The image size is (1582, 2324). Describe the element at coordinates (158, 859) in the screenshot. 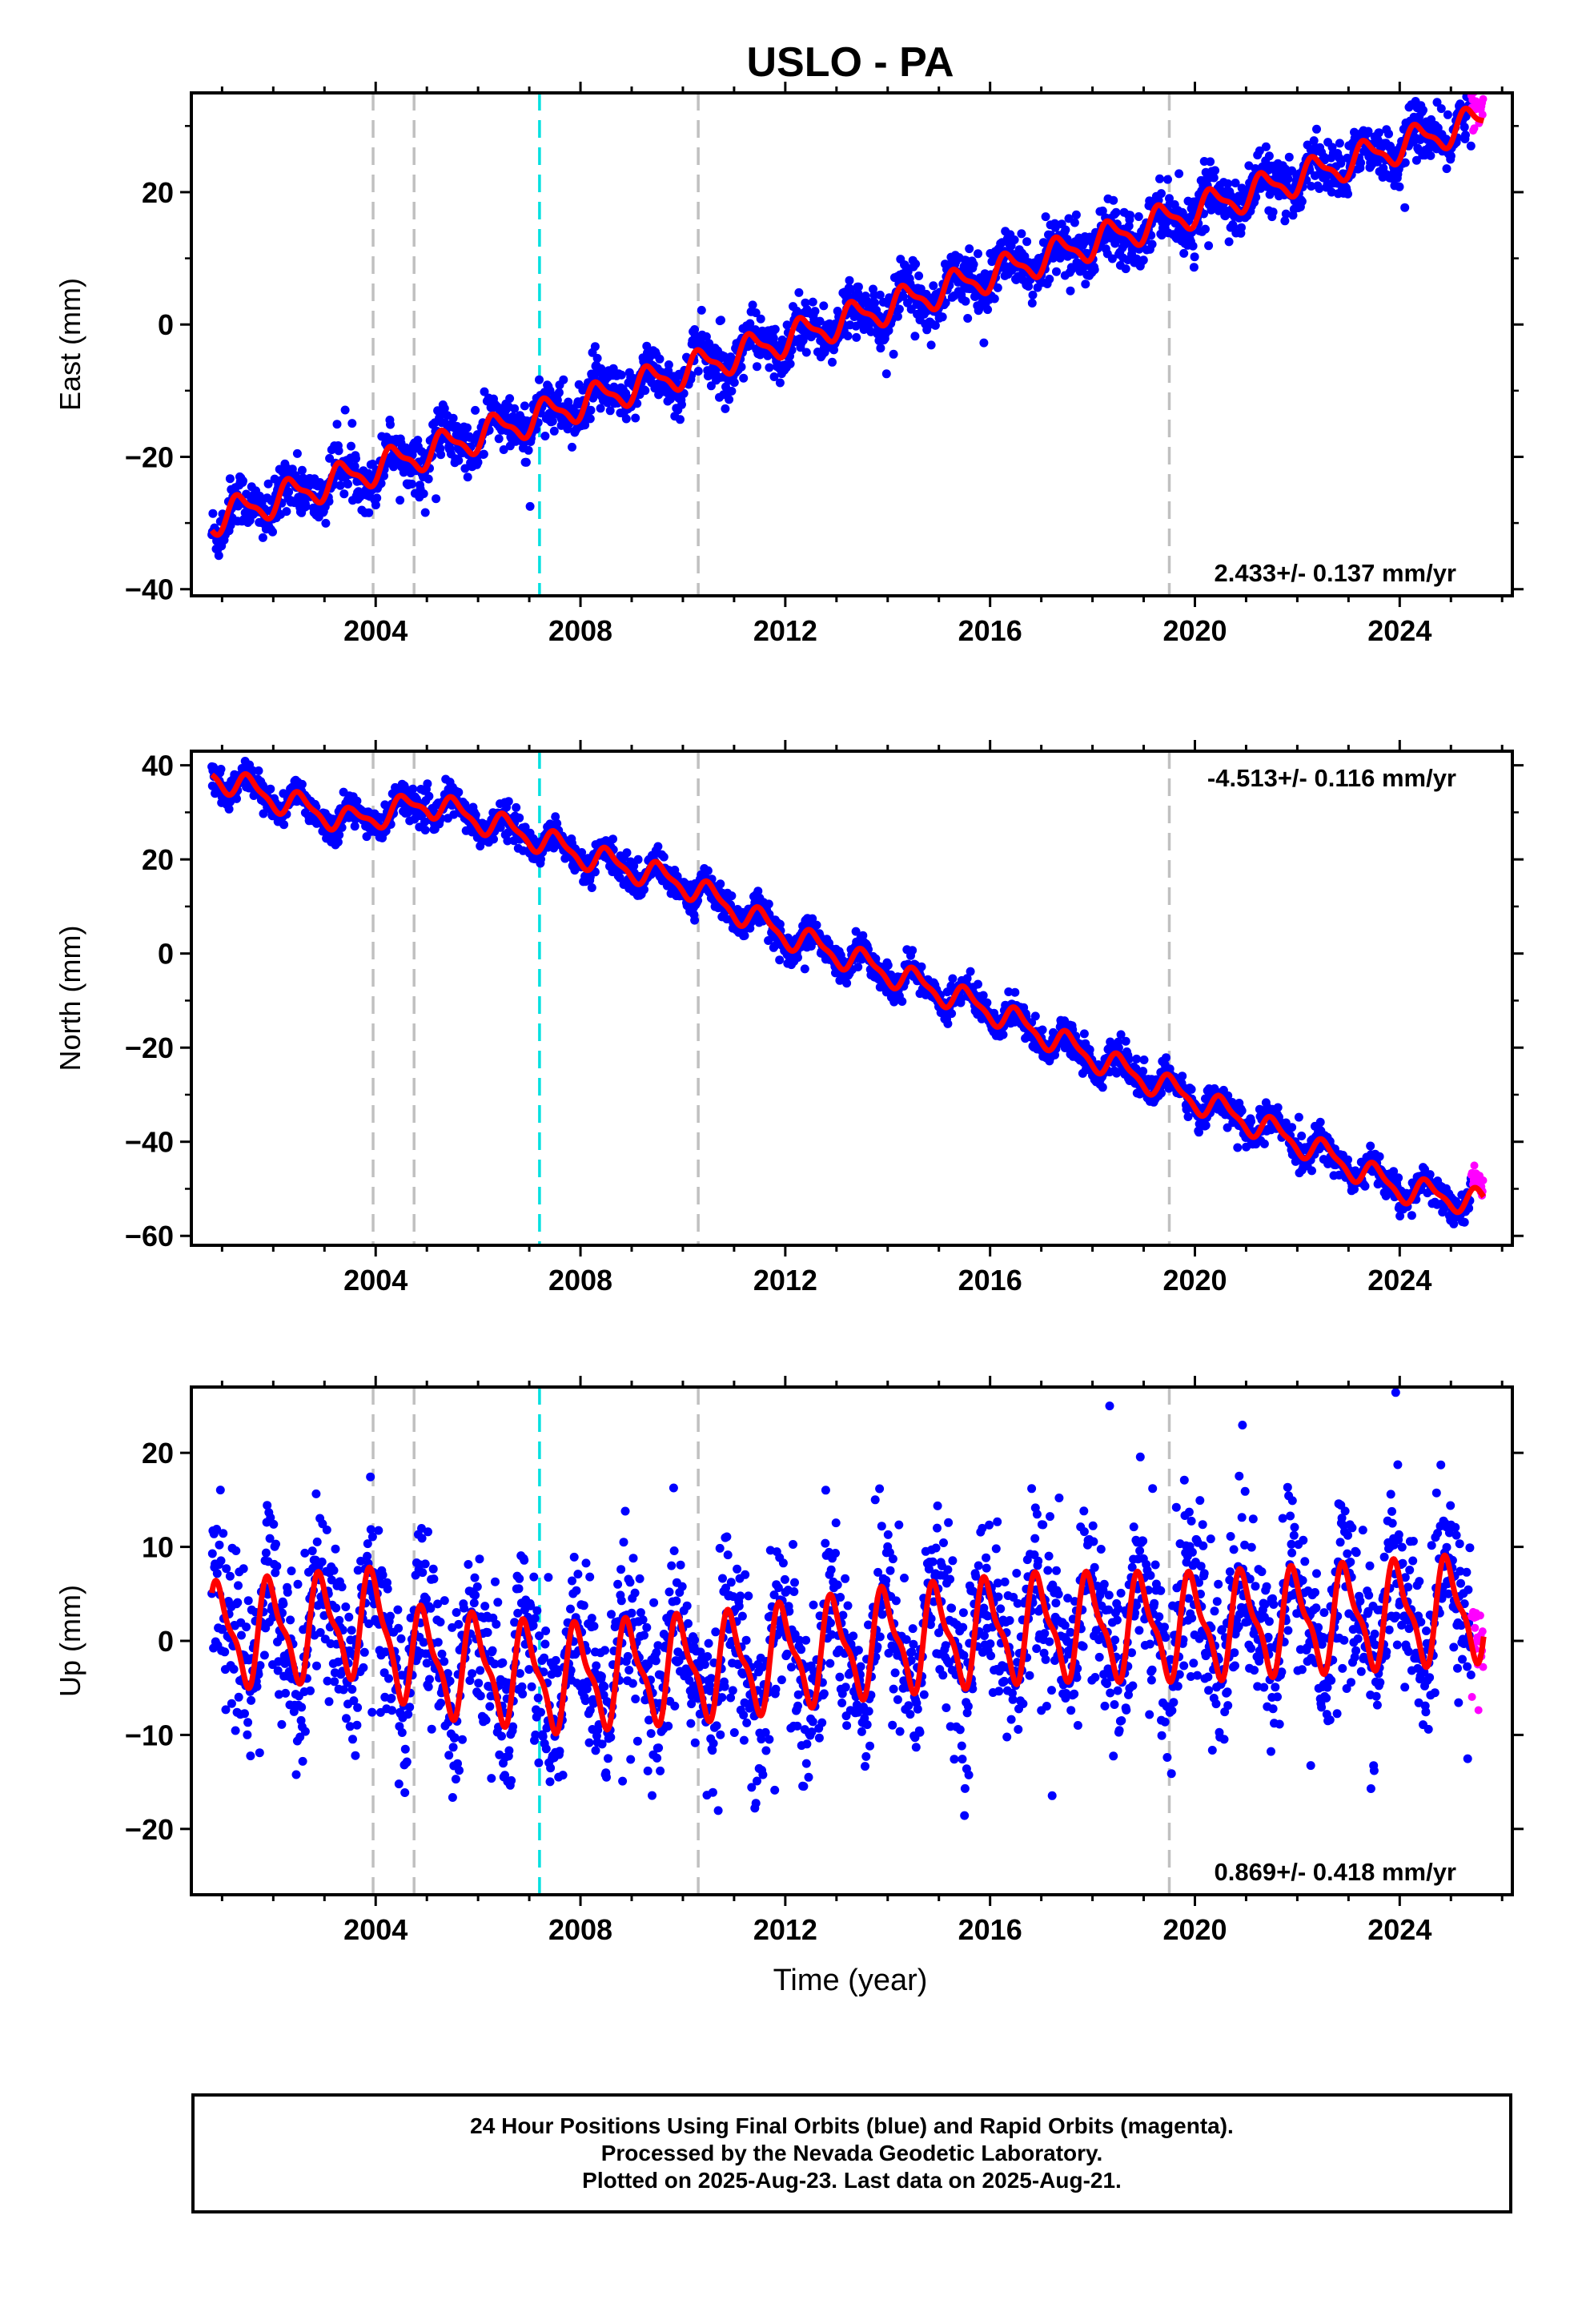

I see `y-tick-label: 20` at that location.